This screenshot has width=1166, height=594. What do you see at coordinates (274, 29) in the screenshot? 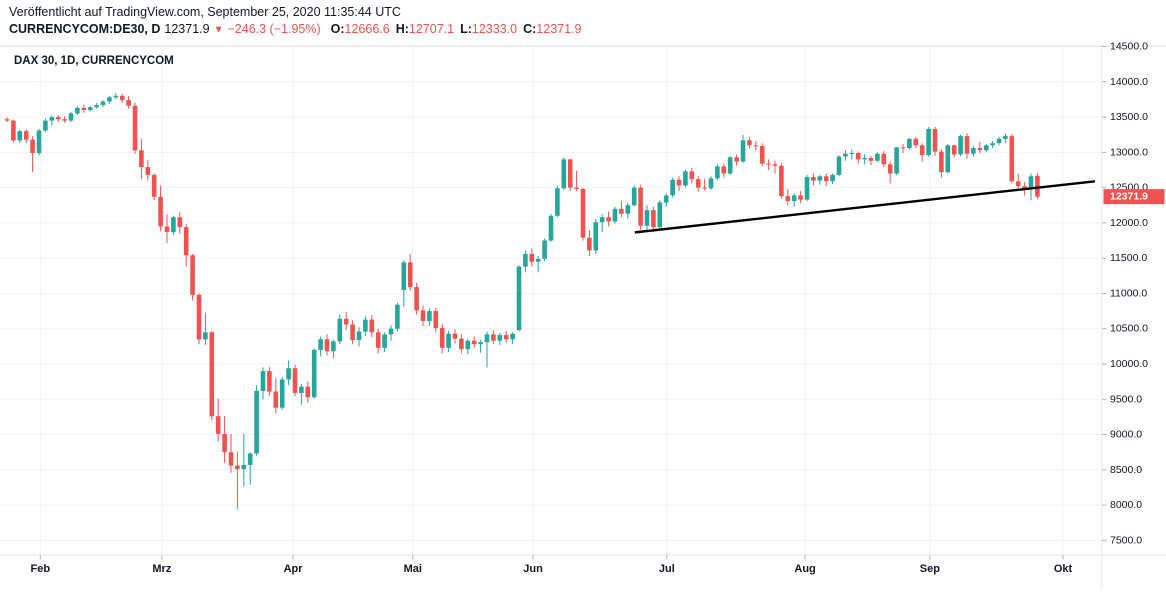
I see `change-value: −246.3 (−1.95%)` at bounding box center [274, 29].